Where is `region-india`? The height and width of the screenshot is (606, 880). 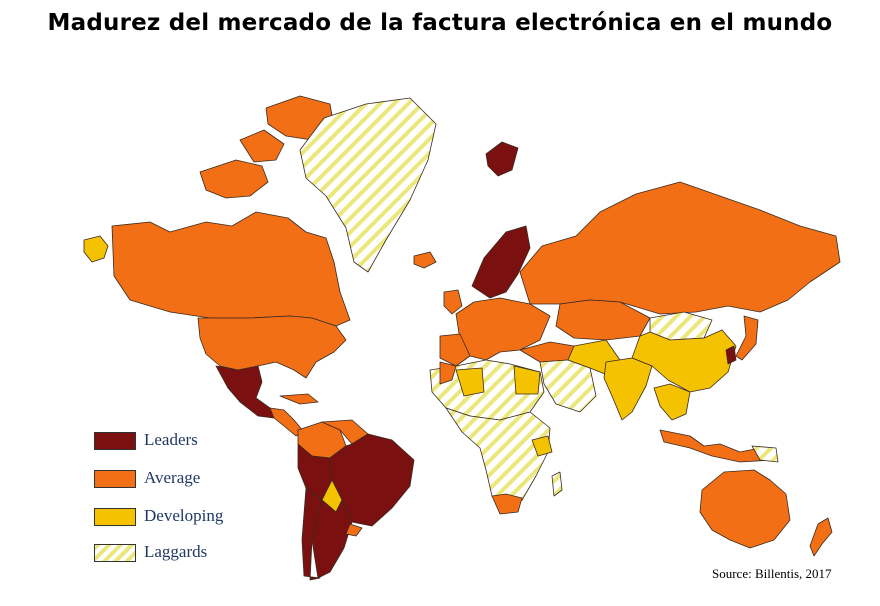
region-india is located at coordinates (628, 389).